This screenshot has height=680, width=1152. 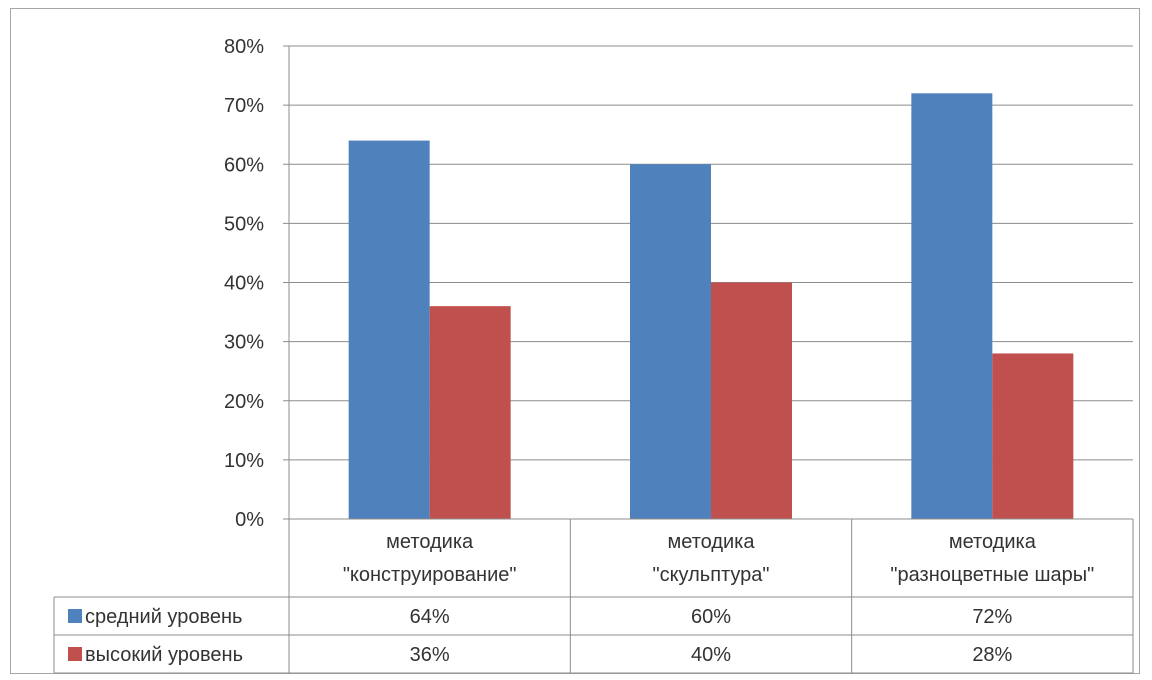 I want to click on y-tick-label: 80%, so click(x=244, y=47).